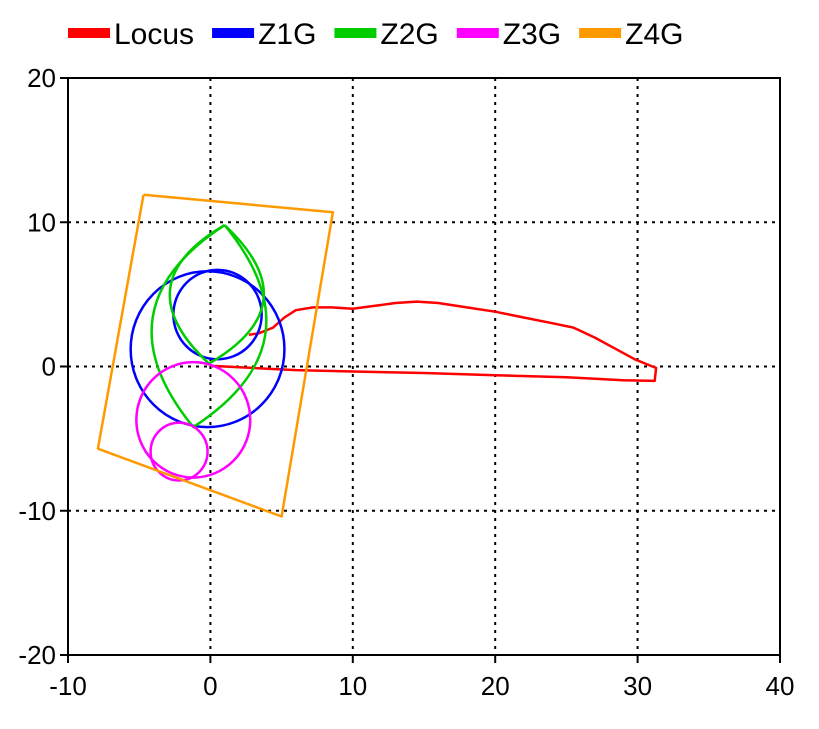 The image size is (819, 729). I want to click on legend-label: Z2G, so click(409, 34).